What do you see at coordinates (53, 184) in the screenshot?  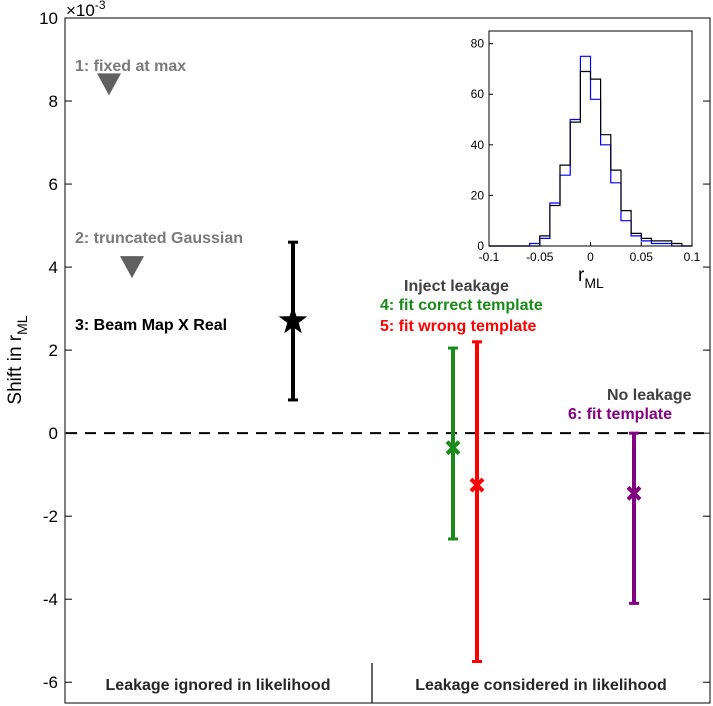 I see `y-tick-label: 6` at bounding box center [53, 184].